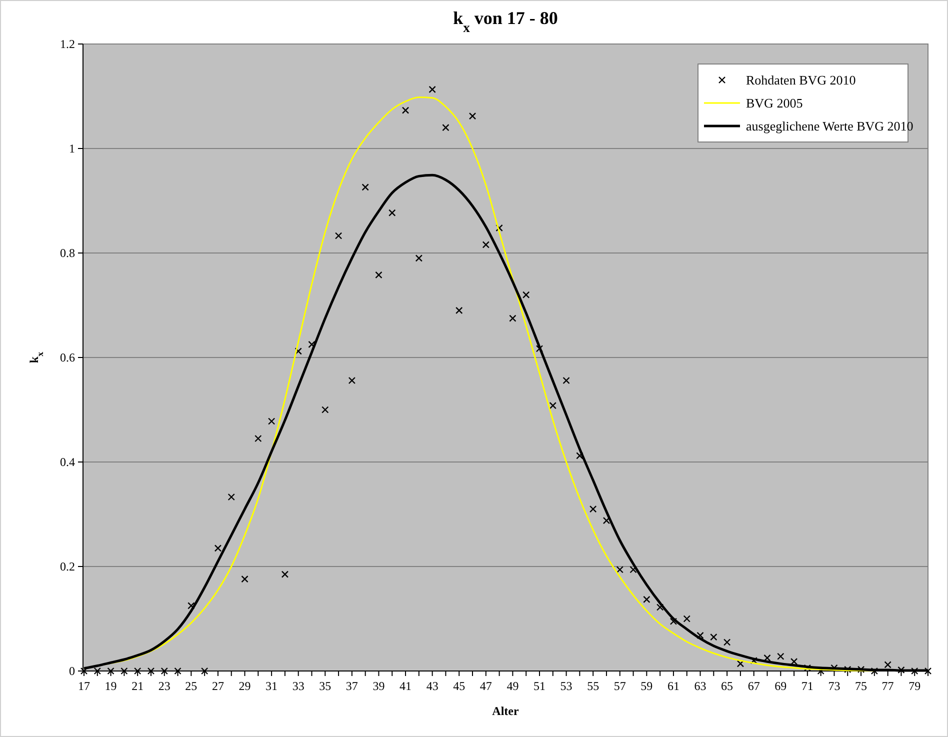 Image resolution: width=948 pixels, height=737 pixels. Describe the element at coordinates (888, 686) in the screenshot. I see `x-tick-label: 77` at that location.